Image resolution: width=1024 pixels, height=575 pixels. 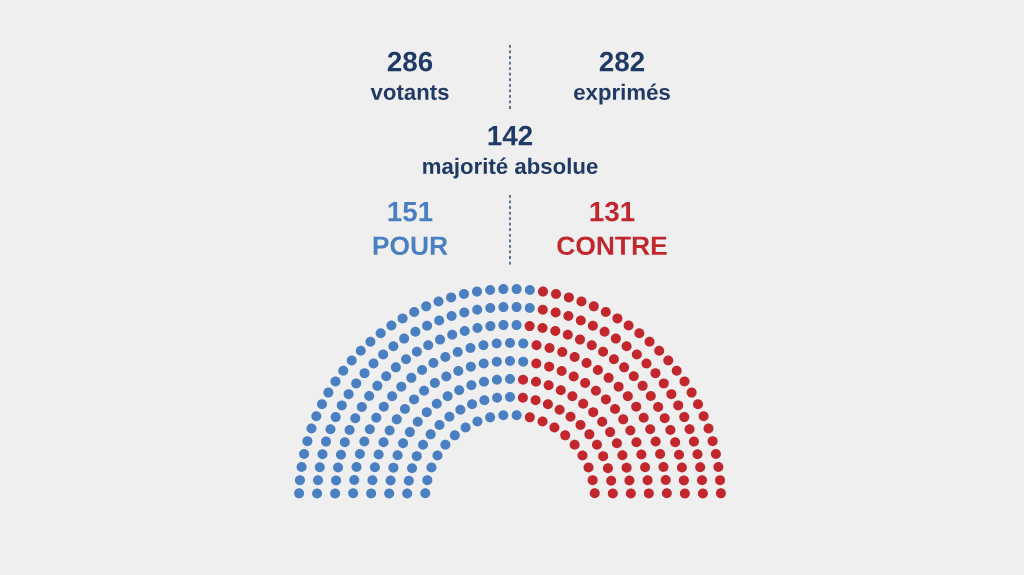 I want to click on data-label: 131, so click(x=612, y=211).